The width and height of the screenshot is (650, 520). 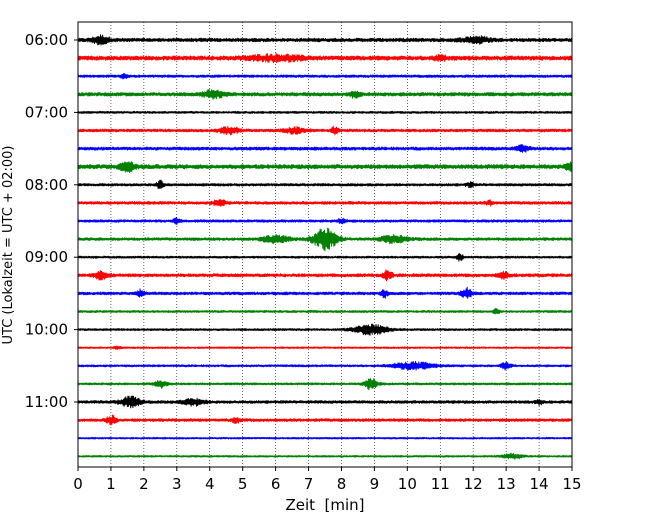 I want to click on x-axis-label: Zeit [min], so click(x=324, y=505).